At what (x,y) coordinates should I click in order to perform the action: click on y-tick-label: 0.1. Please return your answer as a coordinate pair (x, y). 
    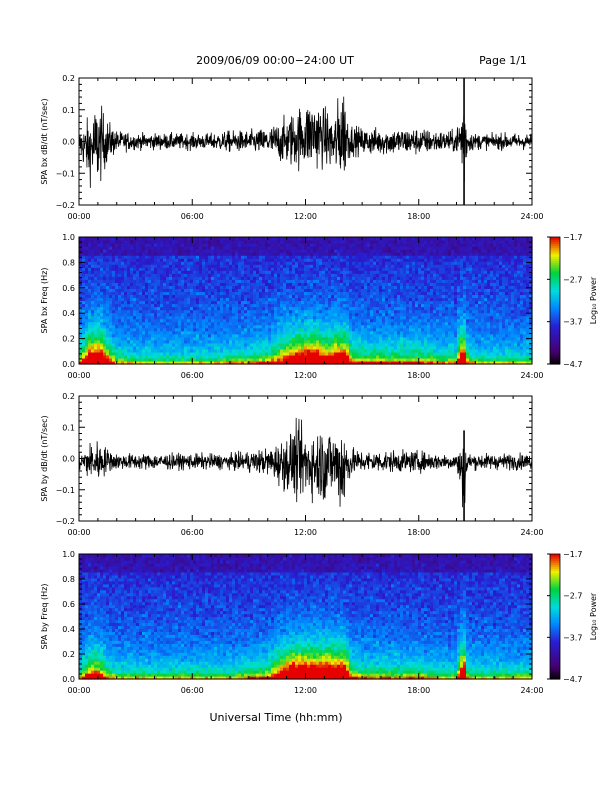
    Looking at the image, I should click on (68, 110).